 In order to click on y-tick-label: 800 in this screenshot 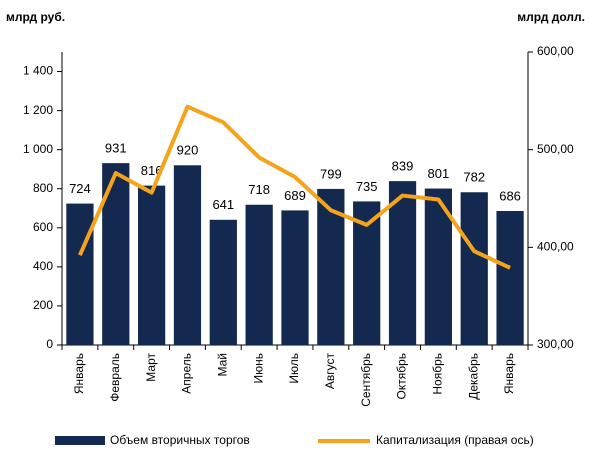, I will do `click(43, 188)`.